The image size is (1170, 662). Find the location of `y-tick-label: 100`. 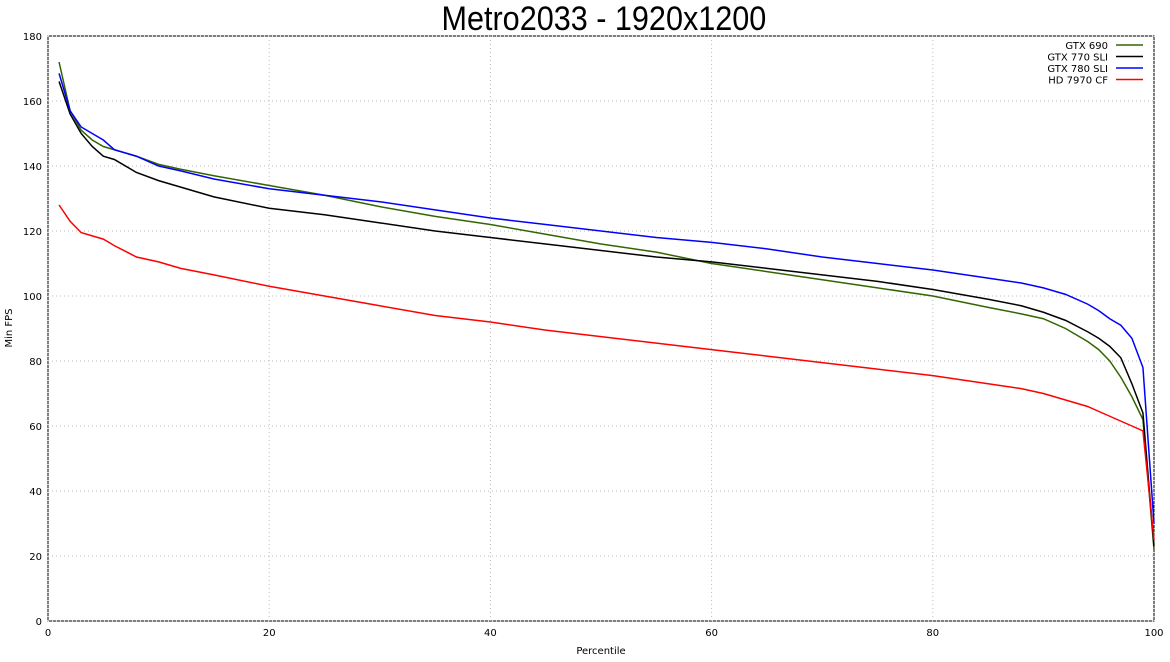

y-tick-label: 100 is located at coordinates (32, 297).